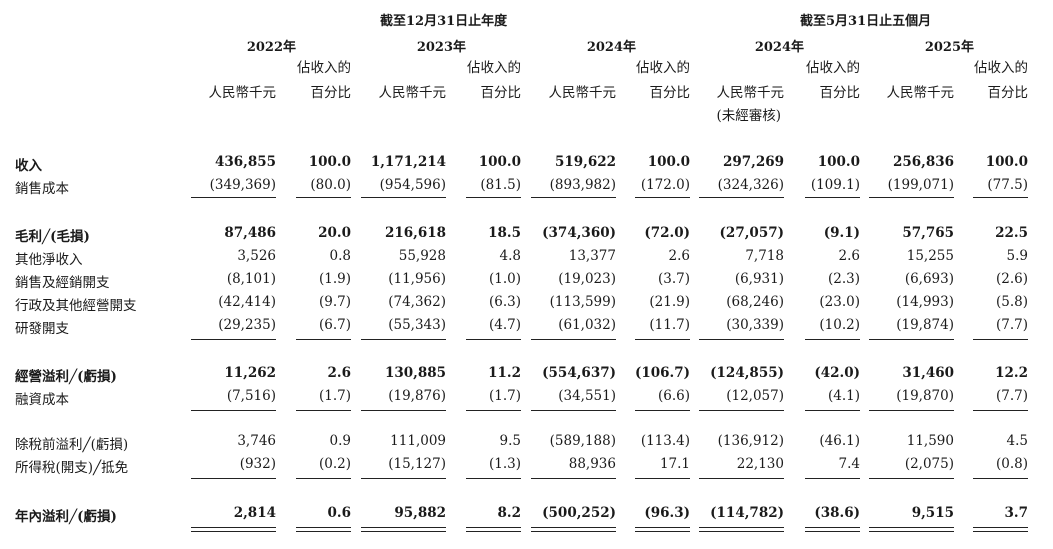 The width and height of the screenshot is (1053, 549). What do you see at coordinates (1017, 256) in the screenshot?
I see `pct-cell: 5.9` at bounding box center [1017, 256].